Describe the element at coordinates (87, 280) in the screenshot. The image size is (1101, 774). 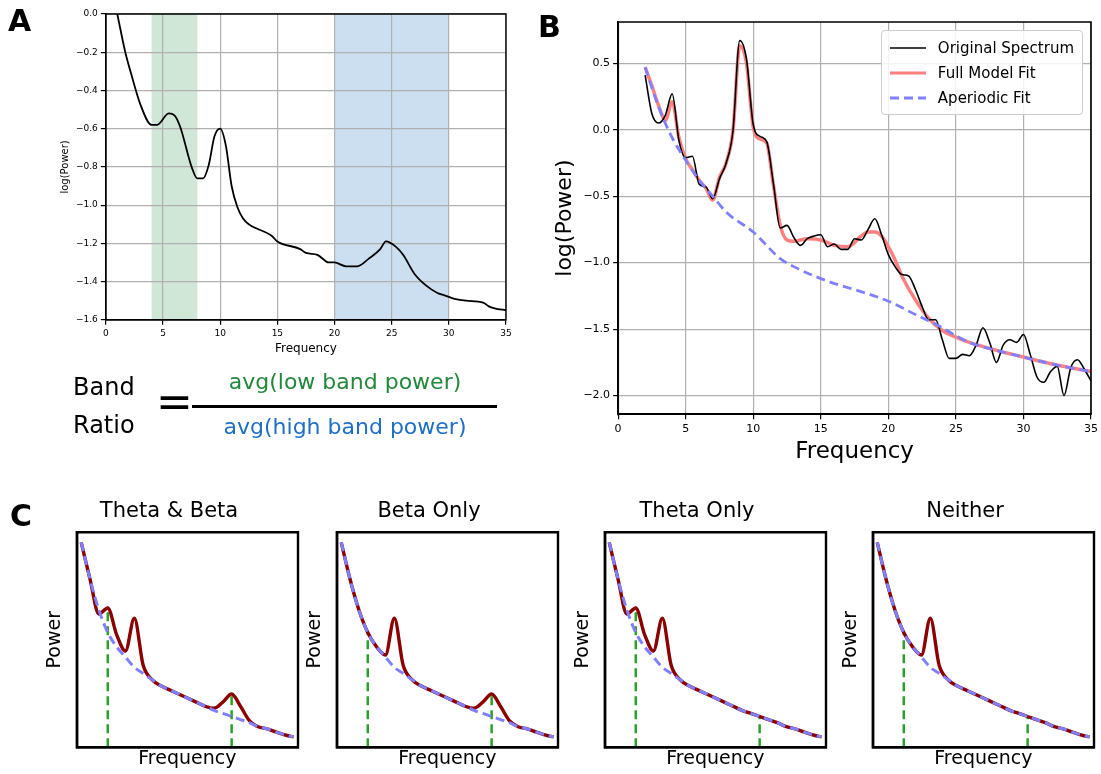
I see `y-tick-label: −1.4` at that location.